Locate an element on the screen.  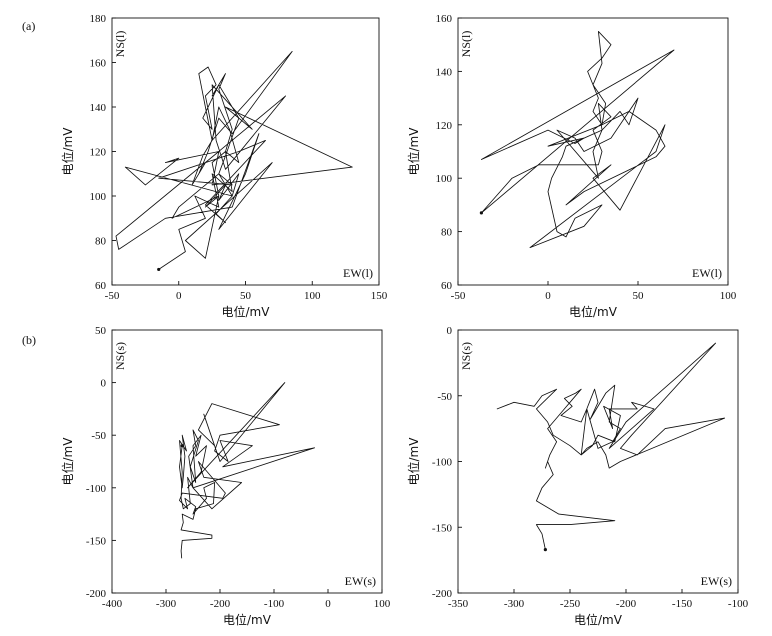
x-tick-label: -350 is located at coordinates (458, 604).